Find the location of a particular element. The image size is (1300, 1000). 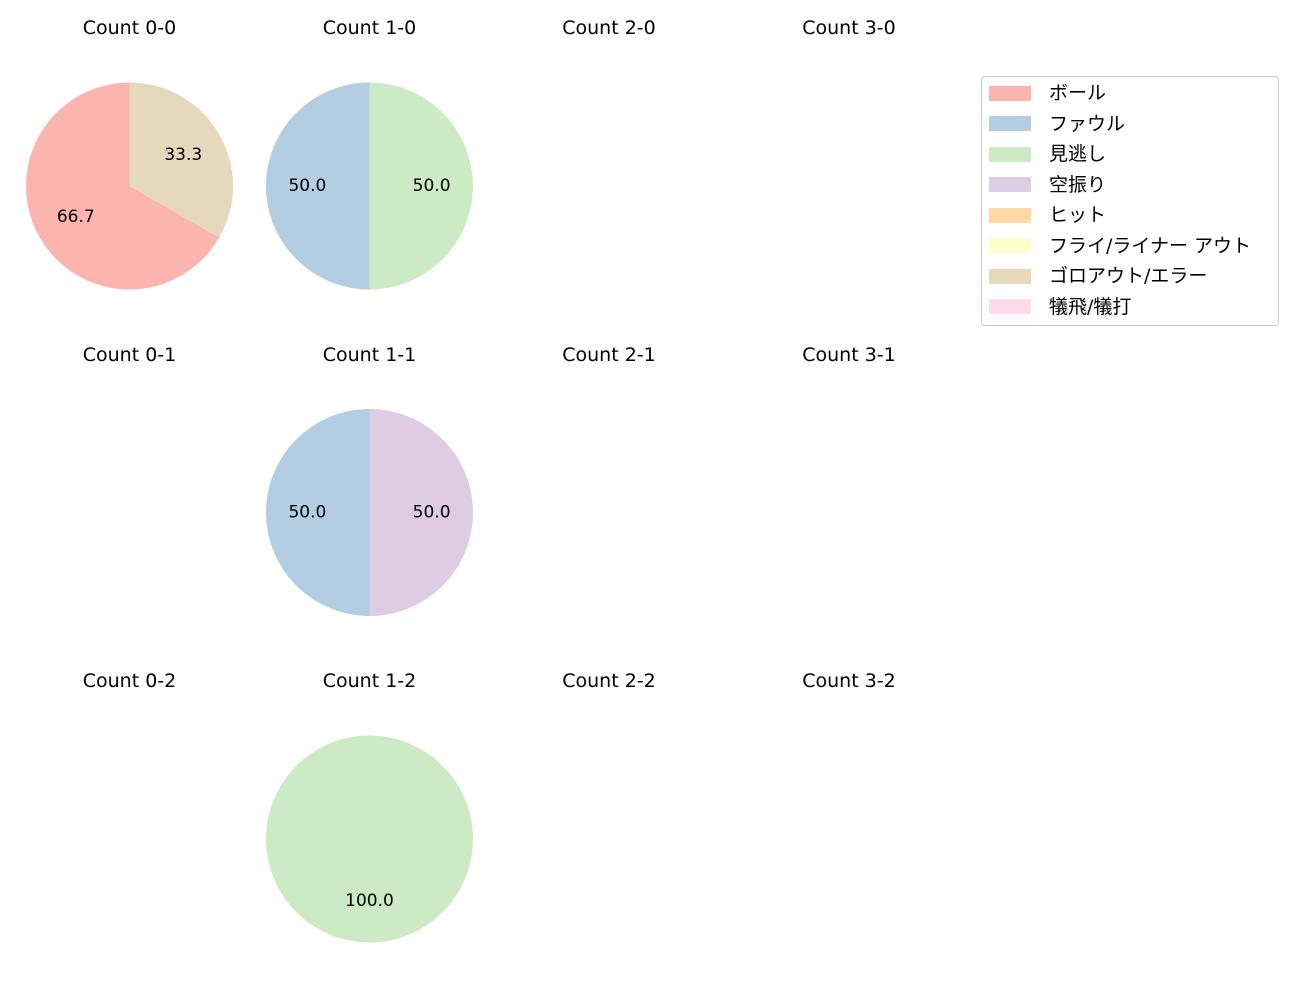

slice-label-count-1-0-1: 50.0 is located at coordinates (432, 186).